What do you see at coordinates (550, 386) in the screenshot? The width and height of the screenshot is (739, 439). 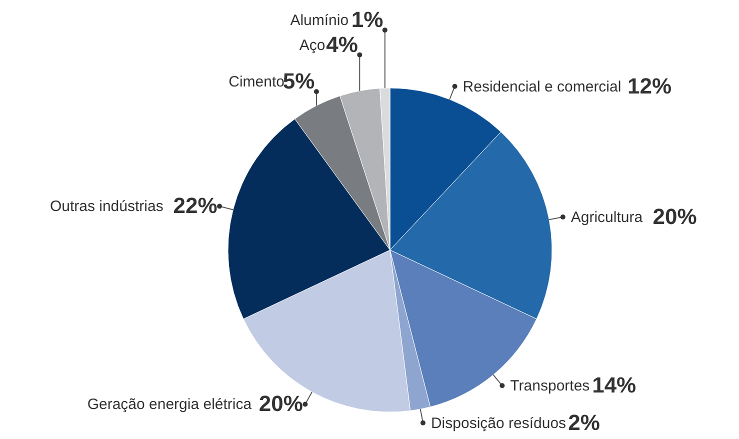 I see `slice-label: Transportes` at bounding box center [550, 386].